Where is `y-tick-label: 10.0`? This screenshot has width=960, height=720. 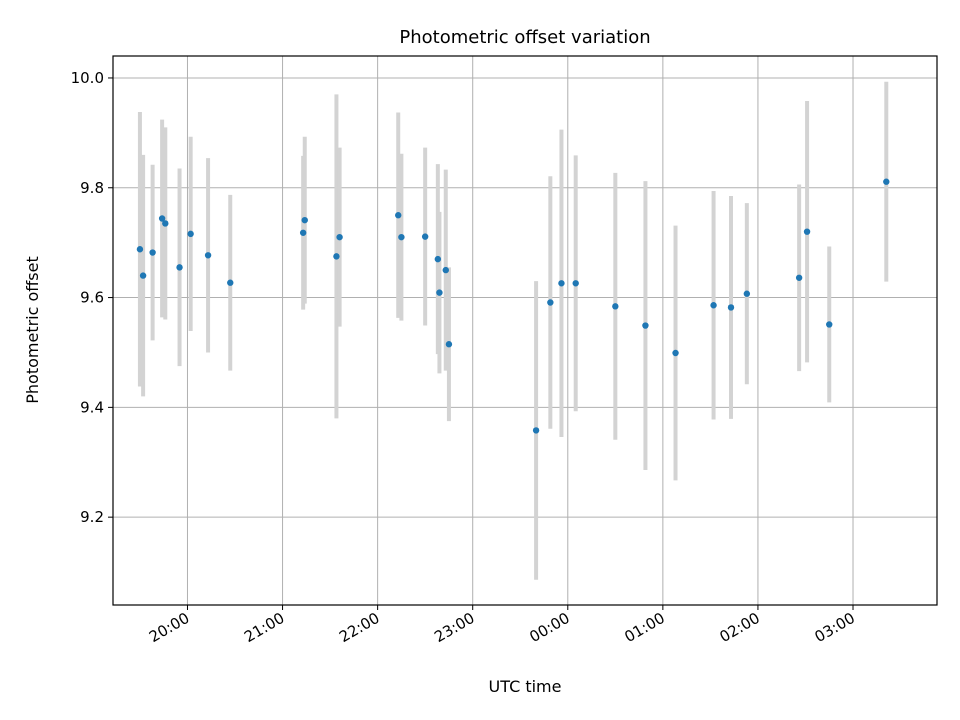 y-tick-label: 10.0 is located at coordinates (87, 78).